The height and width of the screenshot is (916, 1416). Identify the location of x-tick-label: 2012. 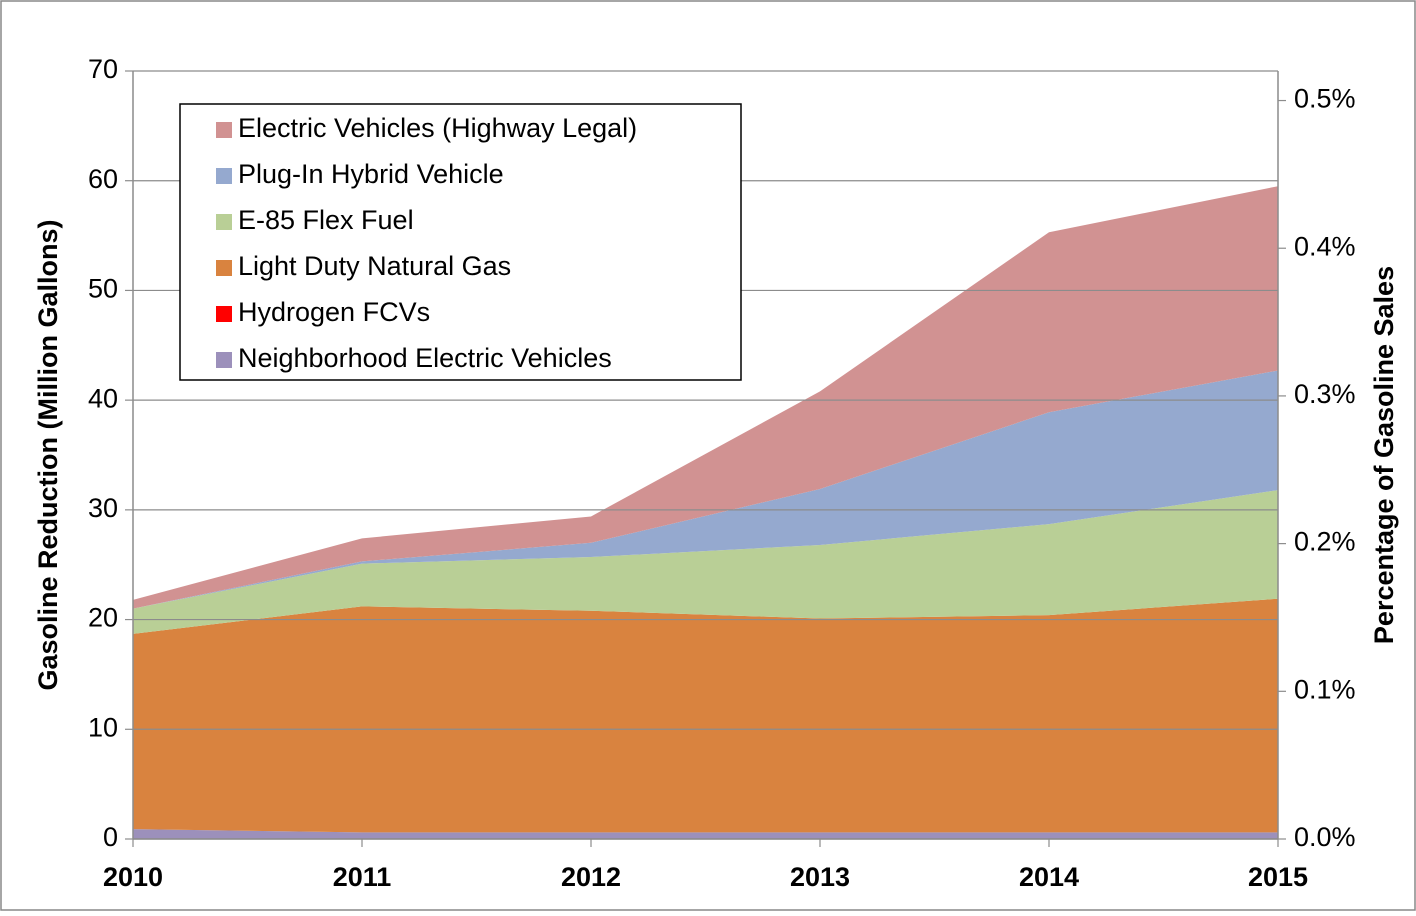
(591, 877).